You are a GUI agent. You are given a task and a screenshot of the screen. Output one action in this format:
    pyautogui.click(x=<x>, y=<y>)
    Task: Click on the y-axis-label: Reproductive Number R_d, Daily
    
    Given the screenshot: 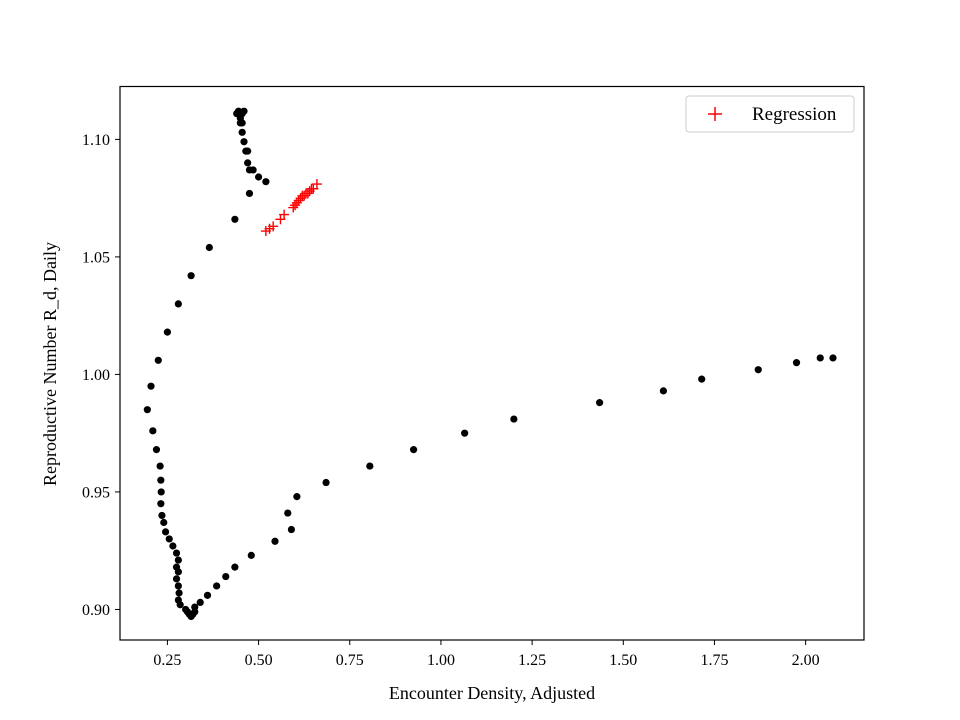 What is the action you would take?
    pyautogui.click(x=50, y=364)
    